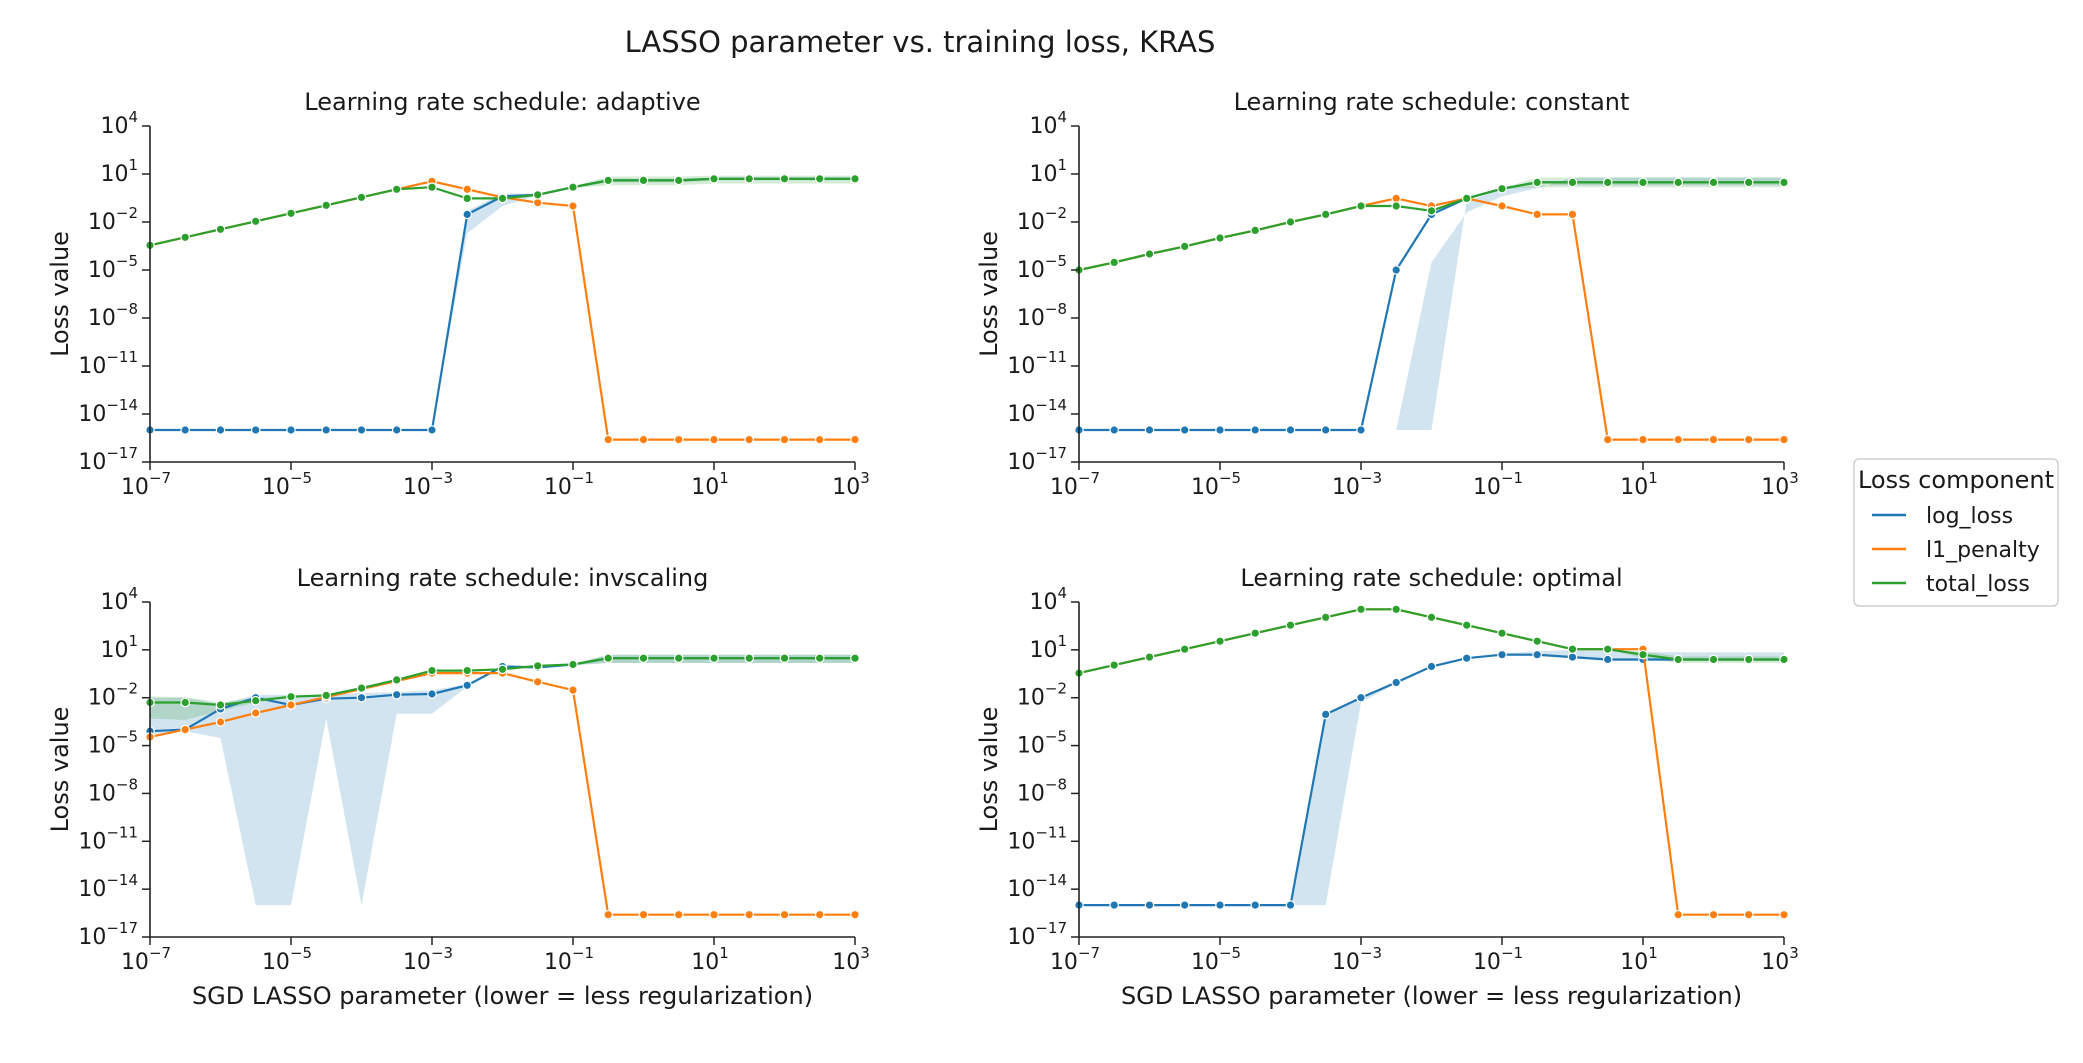 The width and height of the screenshot is (2083, 1063). Describe the element at coordinates (503, 578) in the screenshot. I see `panel-title: Learning rate schedule: invscaling` at that location.